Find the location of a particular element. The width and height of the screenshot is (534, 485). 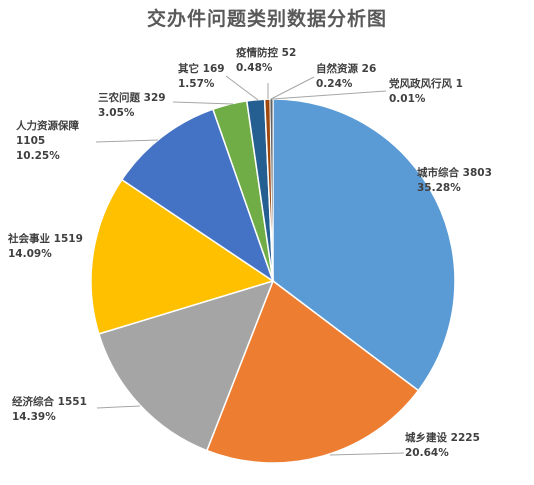

chart-title: 交办件问题类别数据分析图 is located at coordinates (266, 19).